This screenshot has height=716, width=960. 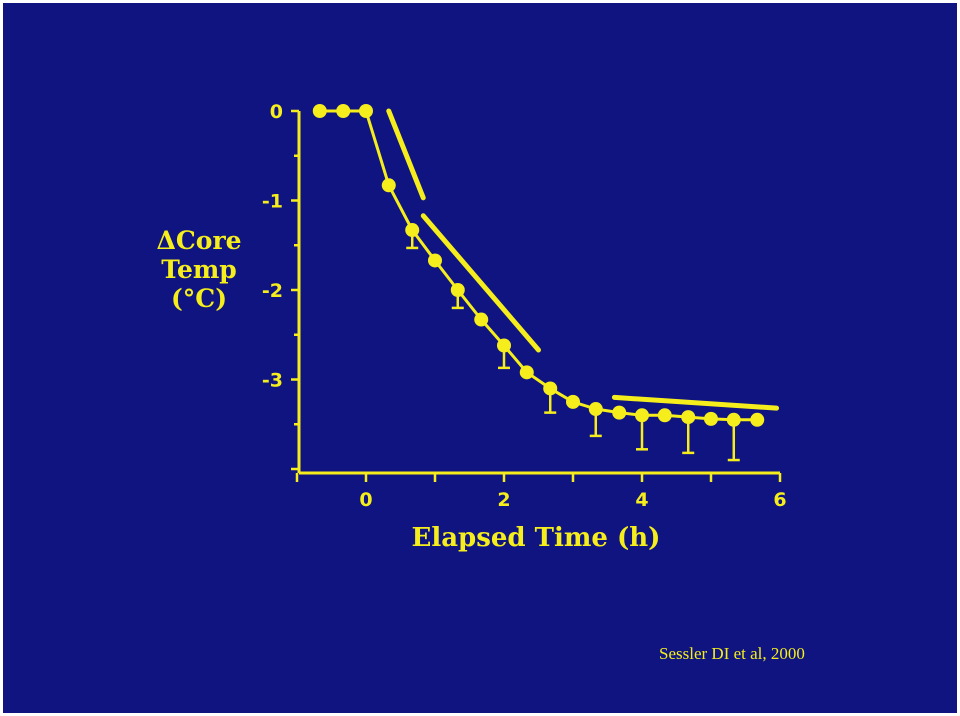 I want to click on phase-3-trend-line, so click(x=695, y=402).